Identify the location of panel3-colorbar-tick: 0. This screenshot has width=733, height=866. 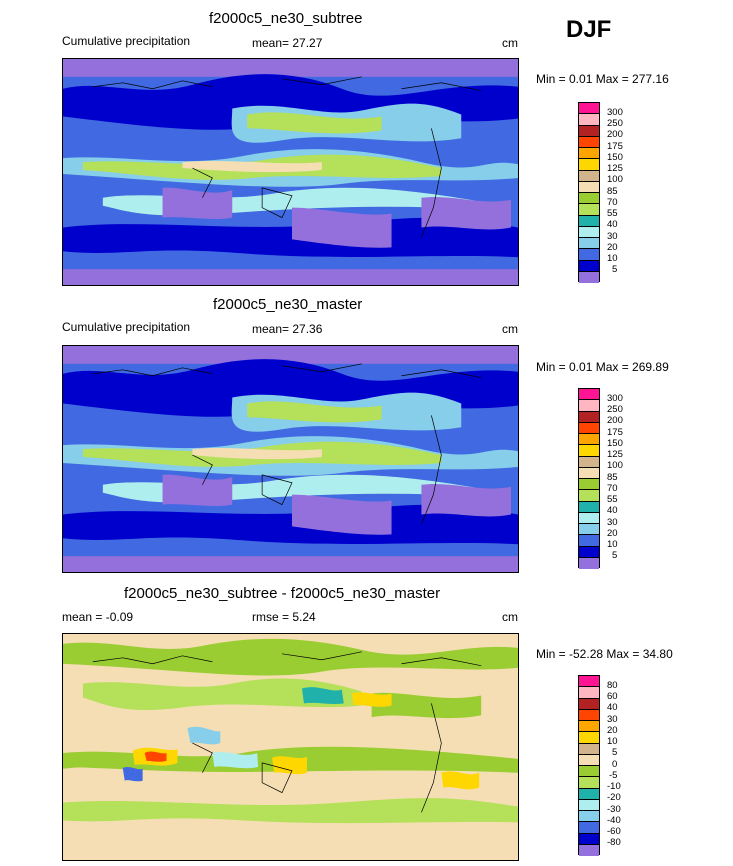
(615, 764).